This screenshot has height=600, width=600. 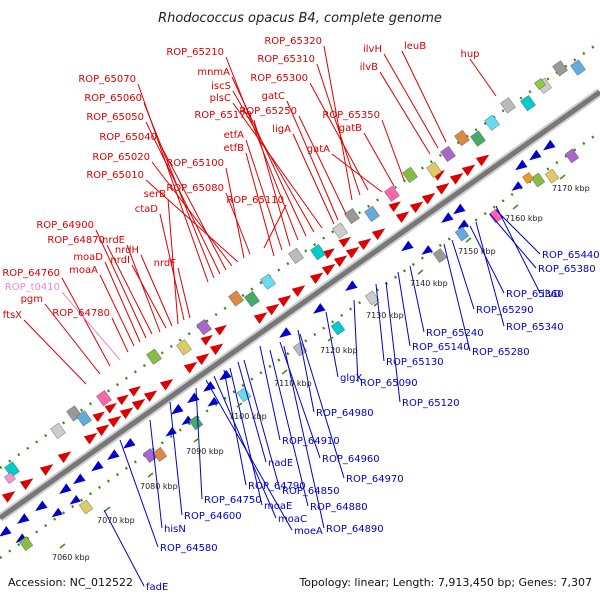 What do you see at coordinates (279, 78) in the screenshot?
I see `gene-label-forward: ROP_65300` at bounding box center [279, 78].